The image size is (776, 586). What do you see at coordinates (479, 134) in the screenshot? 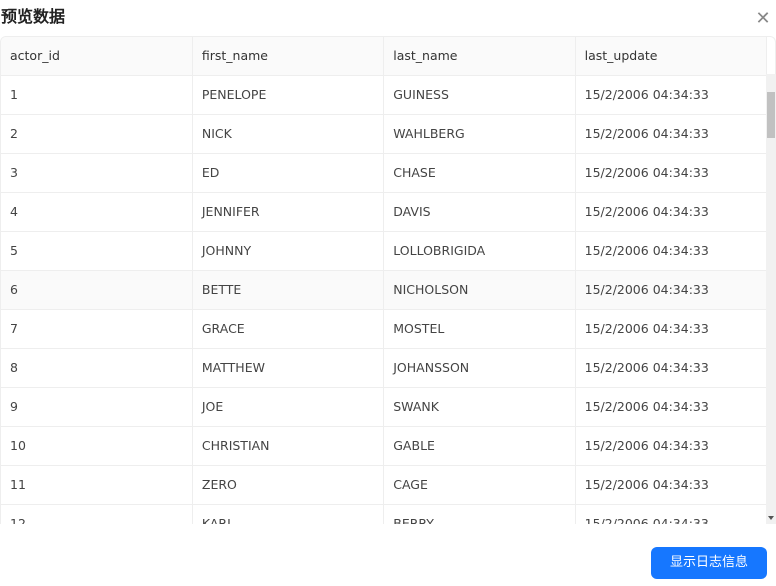
I see `table-cell-last_name: WAHLBERG` at bounding box center [479, 134].